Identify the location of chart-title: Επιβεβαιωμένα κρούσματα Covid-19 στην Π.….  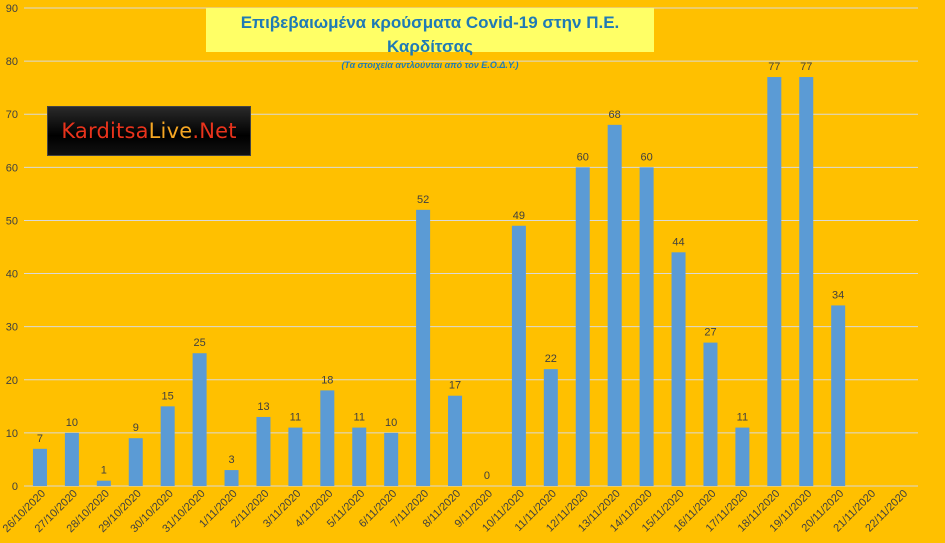
(430, 34).